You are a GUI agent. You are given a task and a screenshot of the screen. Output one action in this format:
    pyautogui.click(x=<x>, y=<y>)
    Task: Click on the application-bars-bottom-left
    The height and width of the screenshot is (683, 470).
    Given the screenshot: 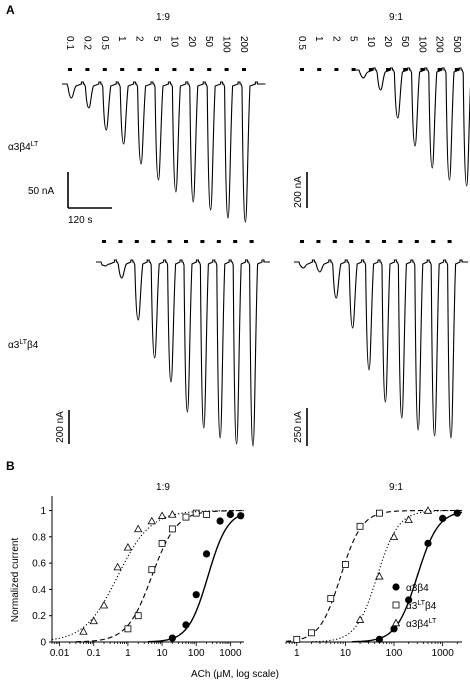 What is the action you would take?
    pyautogui.click(x=178, y=241)
    